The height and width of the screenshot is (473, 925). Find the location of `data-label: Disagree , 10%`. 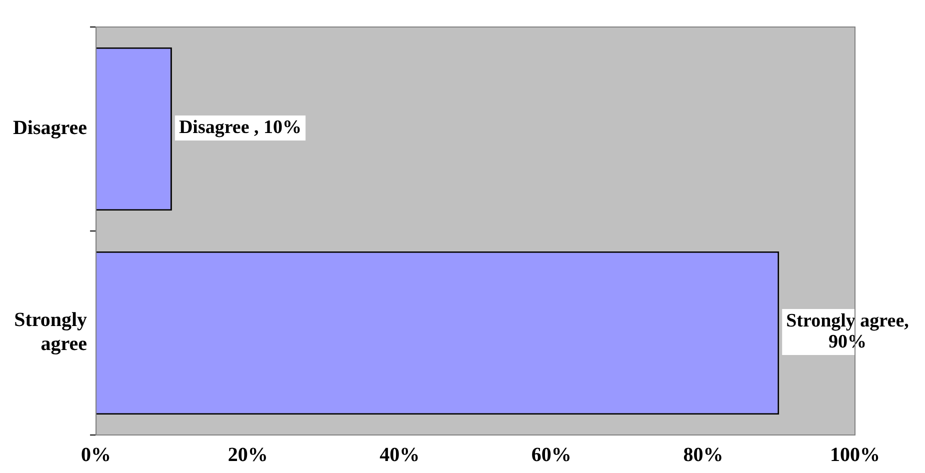

data-label: Disagree , 10% is located at coordinates (240, 127).